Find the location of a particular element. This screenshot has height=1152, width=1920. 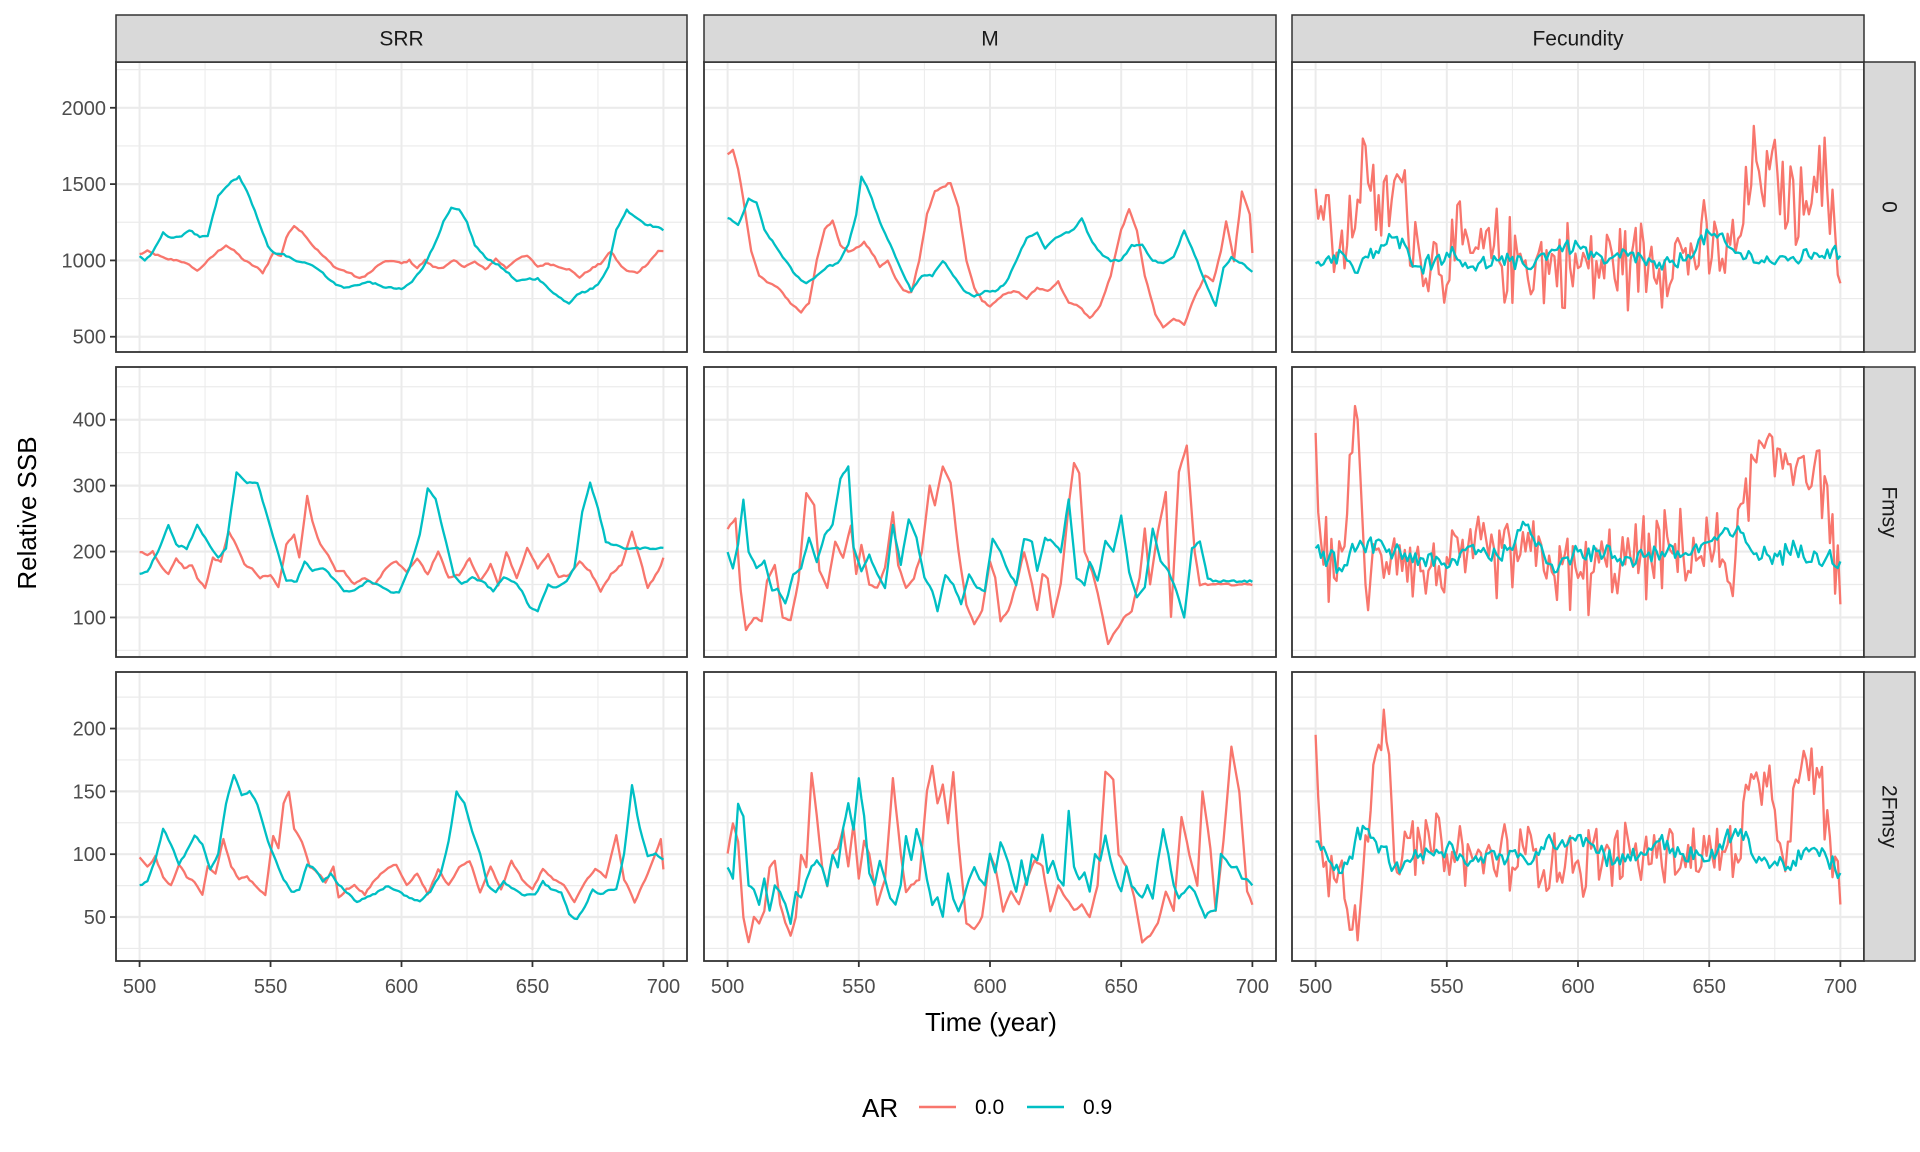

panel-2fmsy-srr is located at coordinates (401, 816).